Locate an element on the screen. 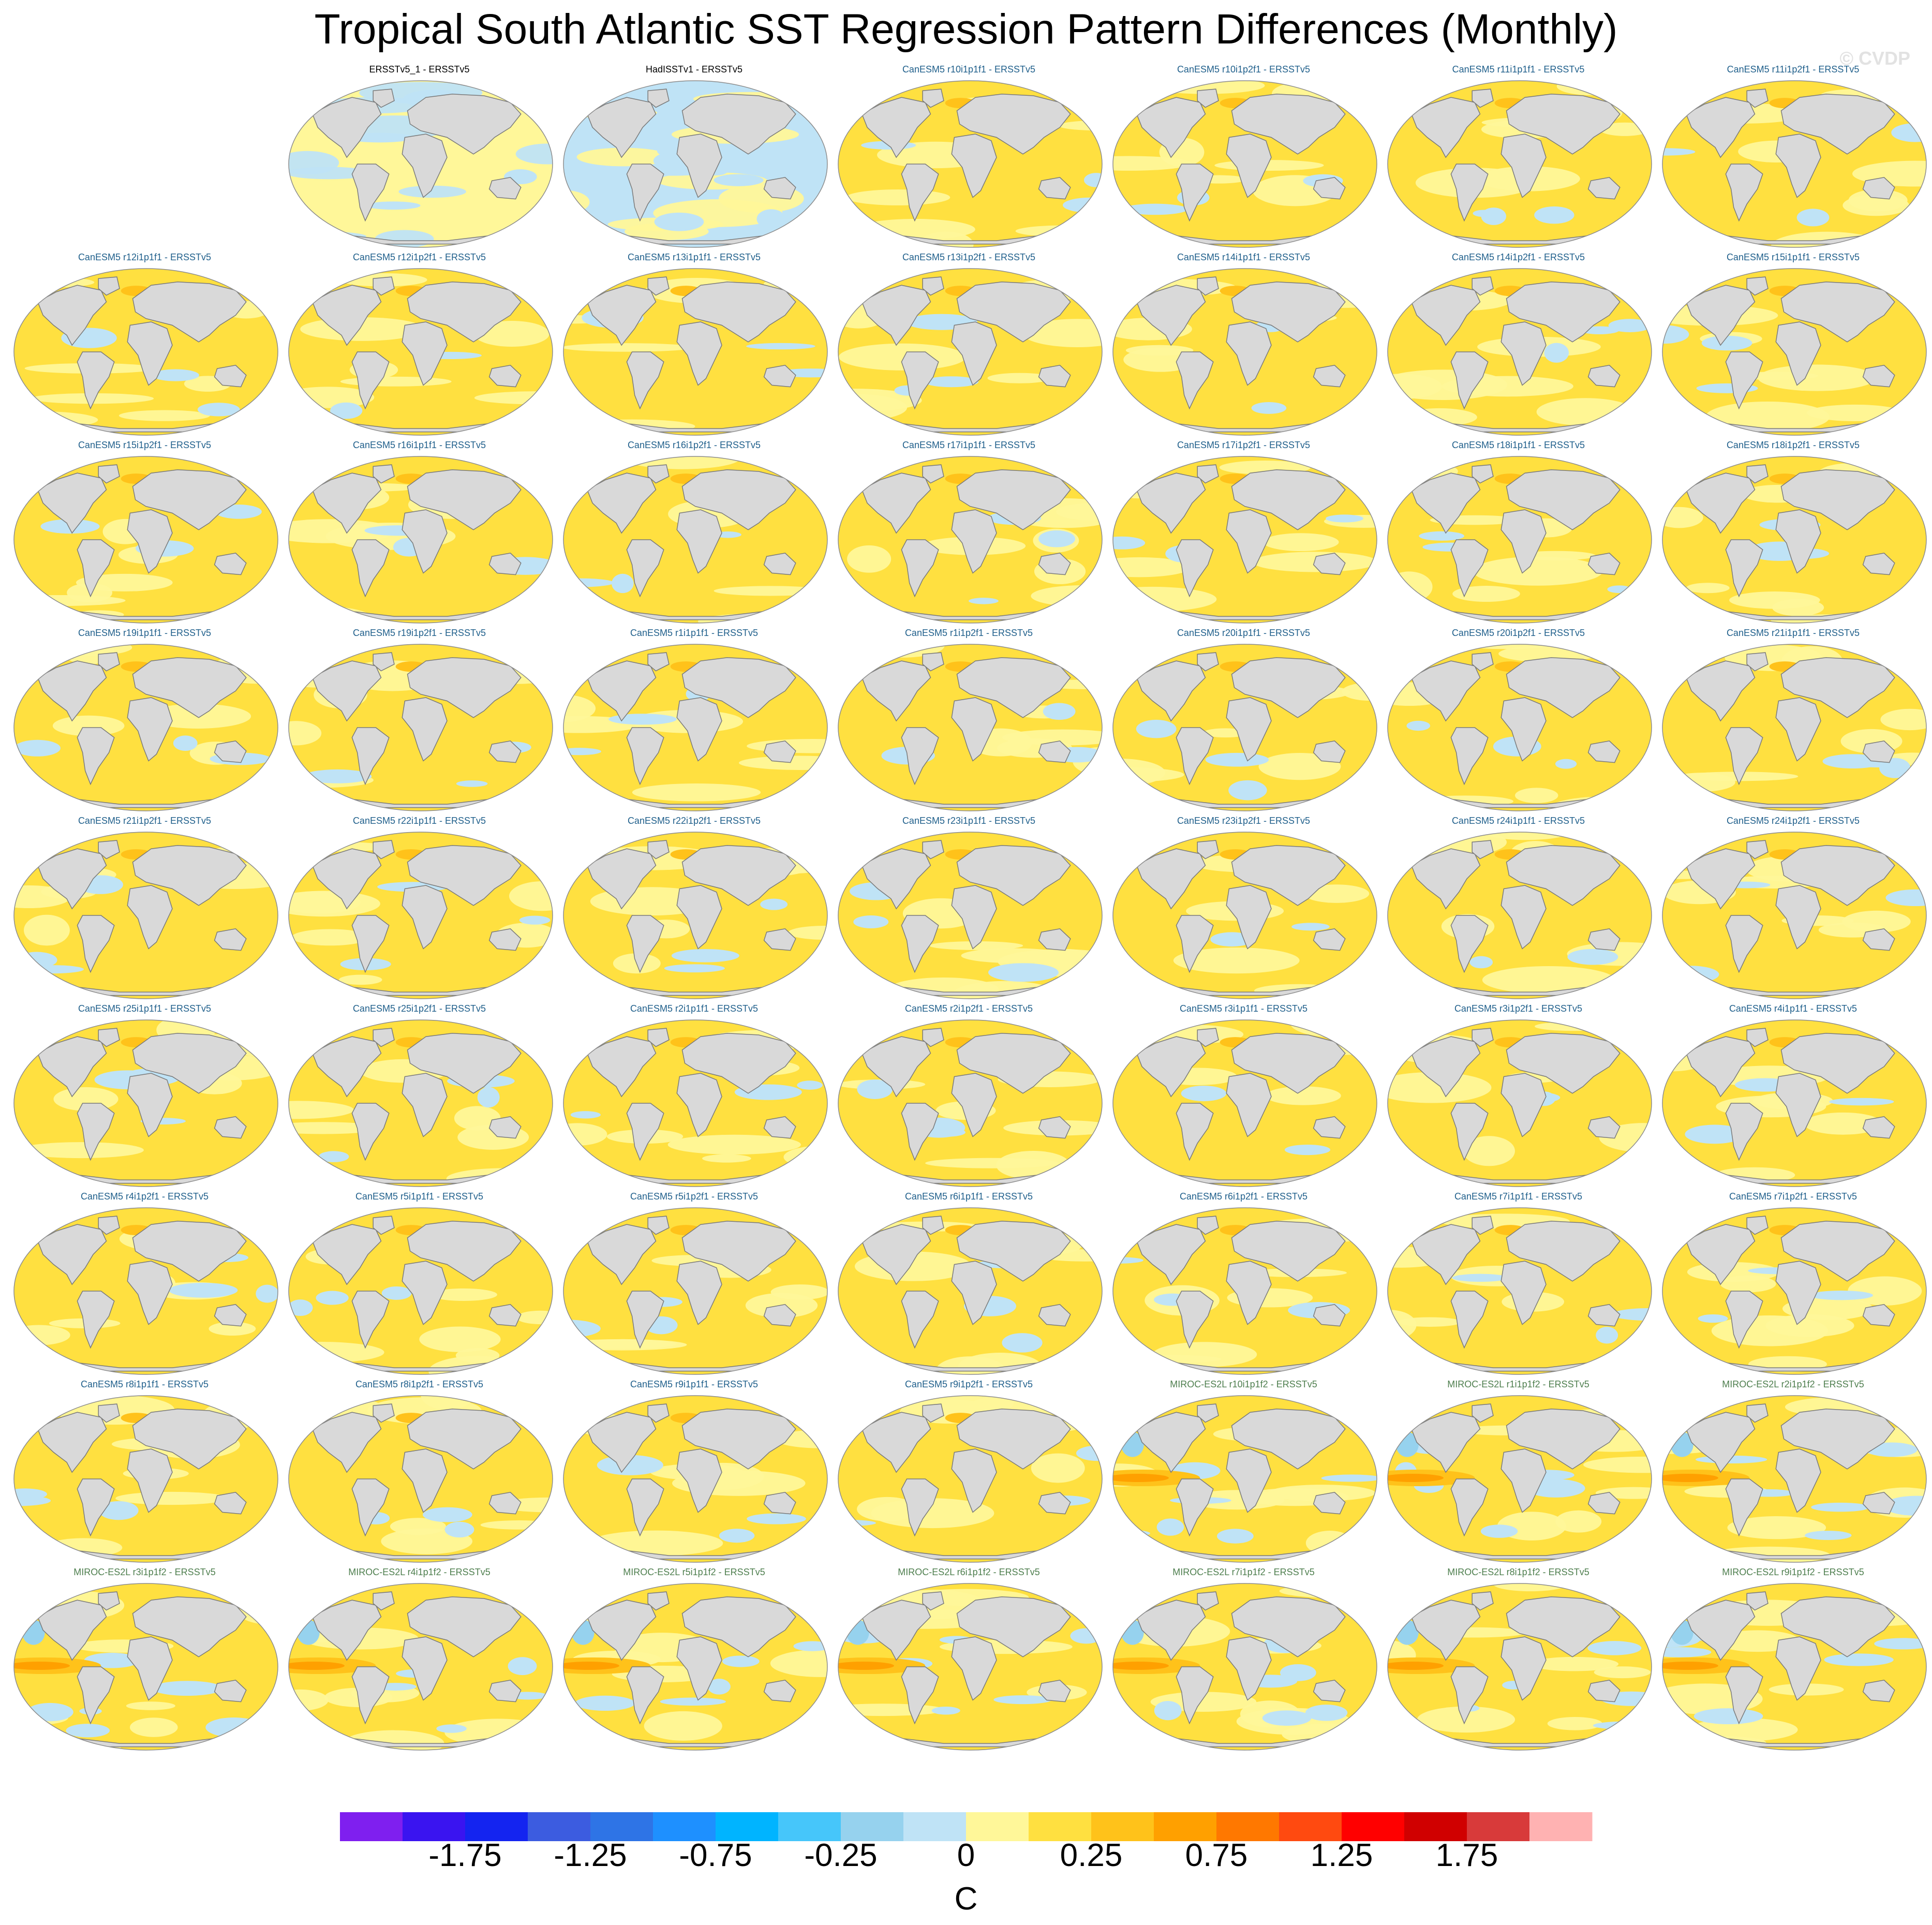  map-panel: MIROC-ES2L r1i1p1f2 - ERSSTv5 is located at coordinates (1518, 1473).